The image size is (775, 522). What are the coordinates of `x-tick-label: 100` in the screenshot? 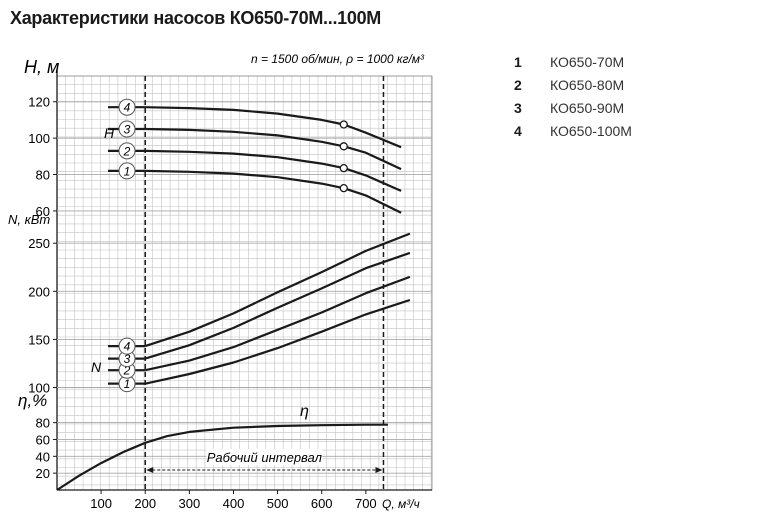 It's located at (101, 503).